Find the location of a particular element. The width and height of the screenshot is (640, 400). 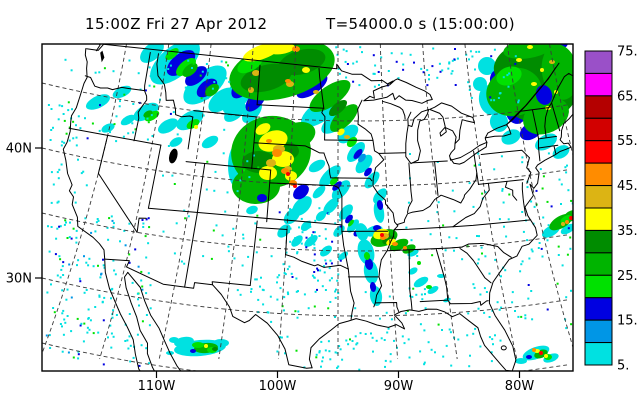

colorbar-cell is located at coordinates (598, 331).